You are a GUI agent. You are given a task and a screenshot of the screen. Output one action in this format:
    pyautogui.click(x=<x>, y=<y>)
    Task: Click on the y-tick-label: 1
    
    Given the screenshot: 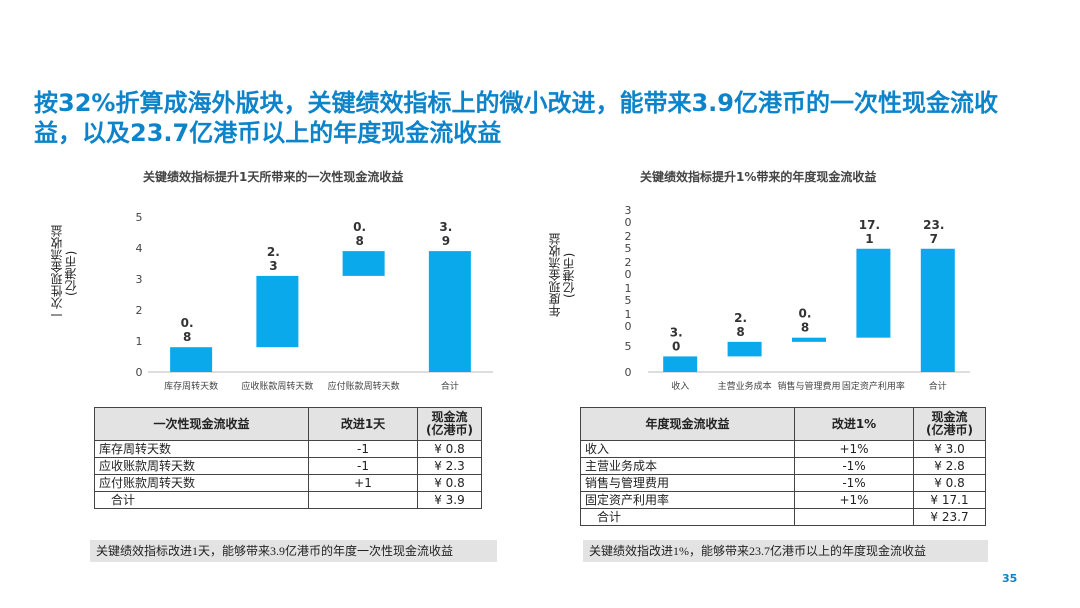 What is the action you would take?
    pyautogui.click(x=139, y=341)
    